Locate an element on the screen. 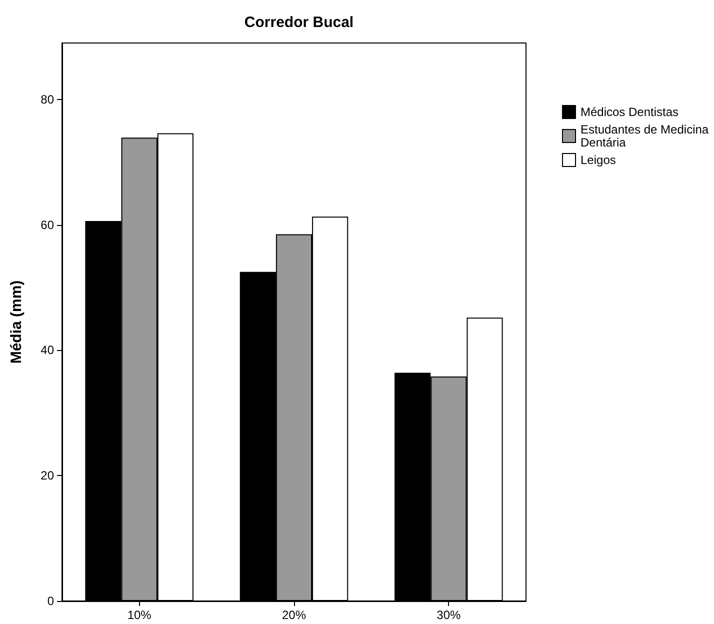  y-axis-title: Média (mm) is located at coordinates (16, 322).